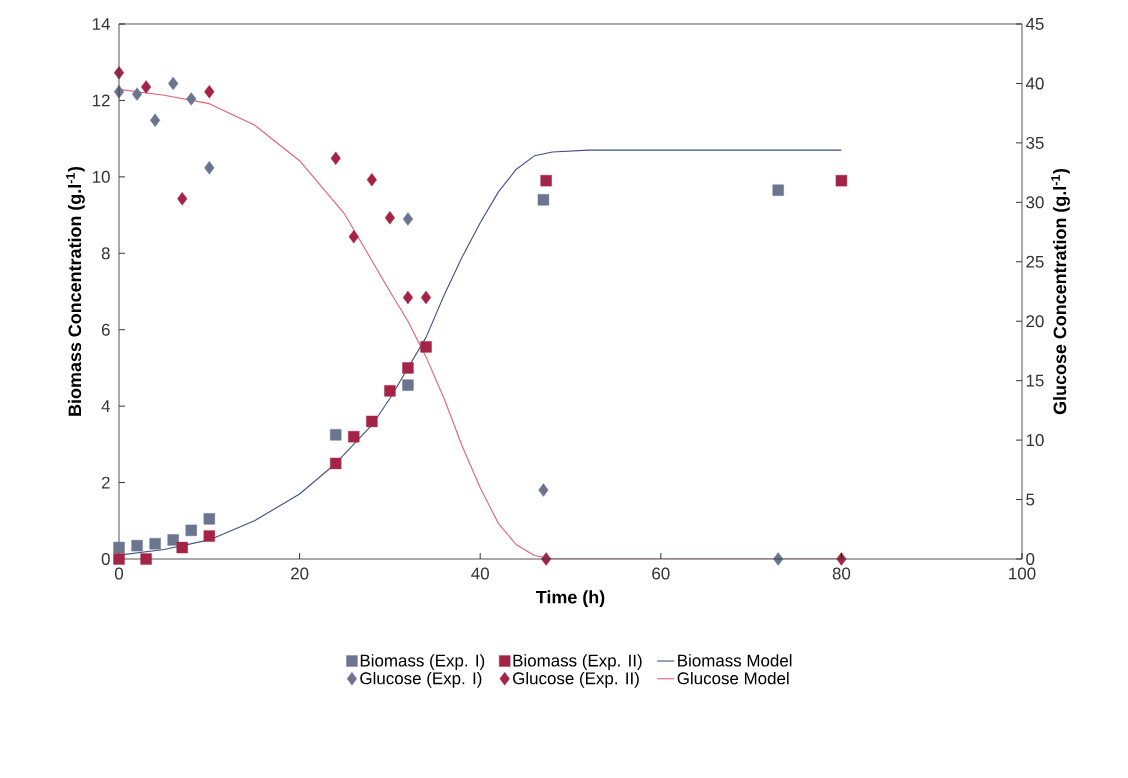  Describe the element at coordinates (480, 573) in the screenshot. I see `x-tick-label: 40` at that location.